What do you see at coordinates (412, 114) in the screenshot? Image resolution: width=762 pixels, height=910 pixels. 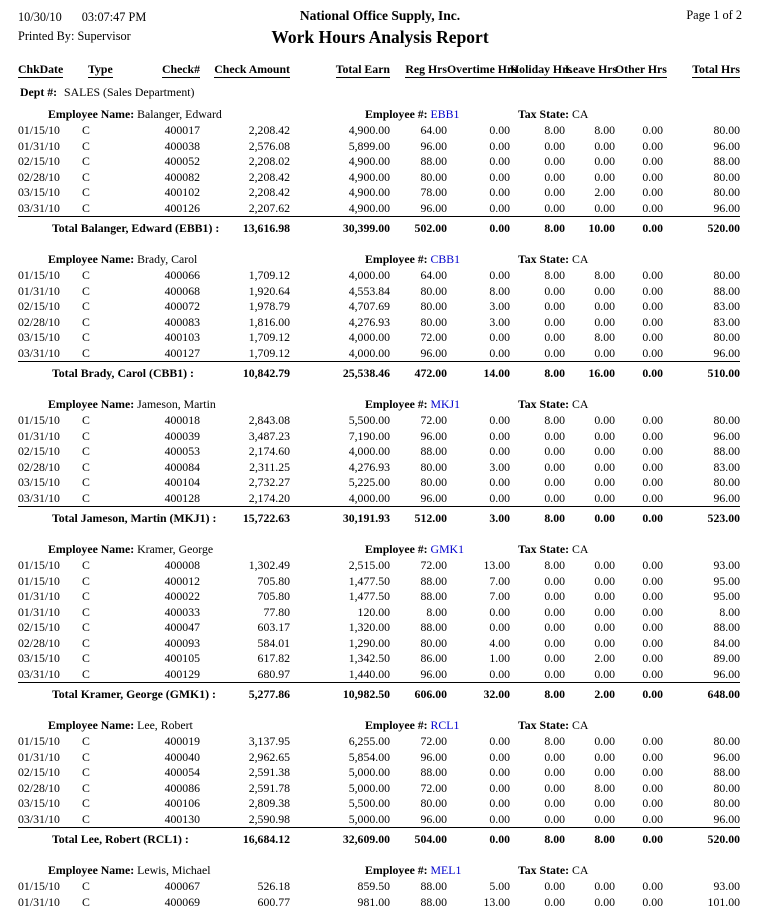 I see `employee-number-group: Employee #: EBB1` at bounding box center [412, 114].